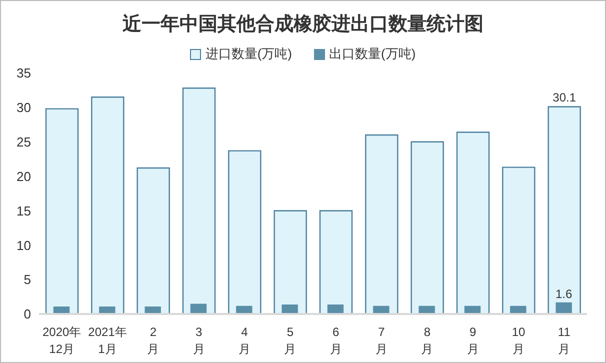 The height and width of the screenshot is (363, 606). Describe the element at coordinates (564, 97) in the screenshot. I see `data-label: 30.1` at that location.